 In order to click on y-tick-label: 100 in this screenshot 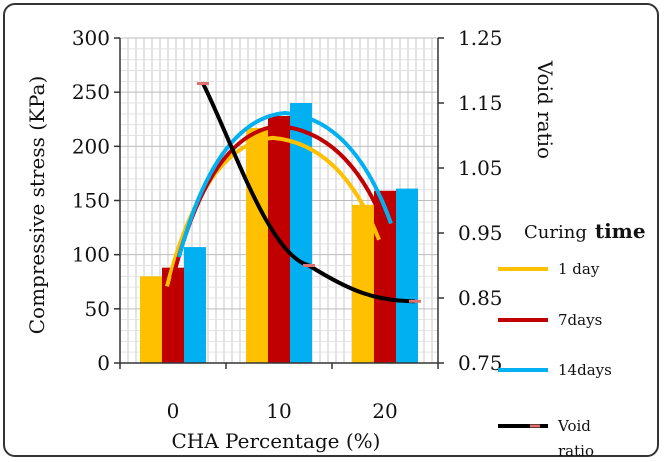, I will do `click(91, 255)`.